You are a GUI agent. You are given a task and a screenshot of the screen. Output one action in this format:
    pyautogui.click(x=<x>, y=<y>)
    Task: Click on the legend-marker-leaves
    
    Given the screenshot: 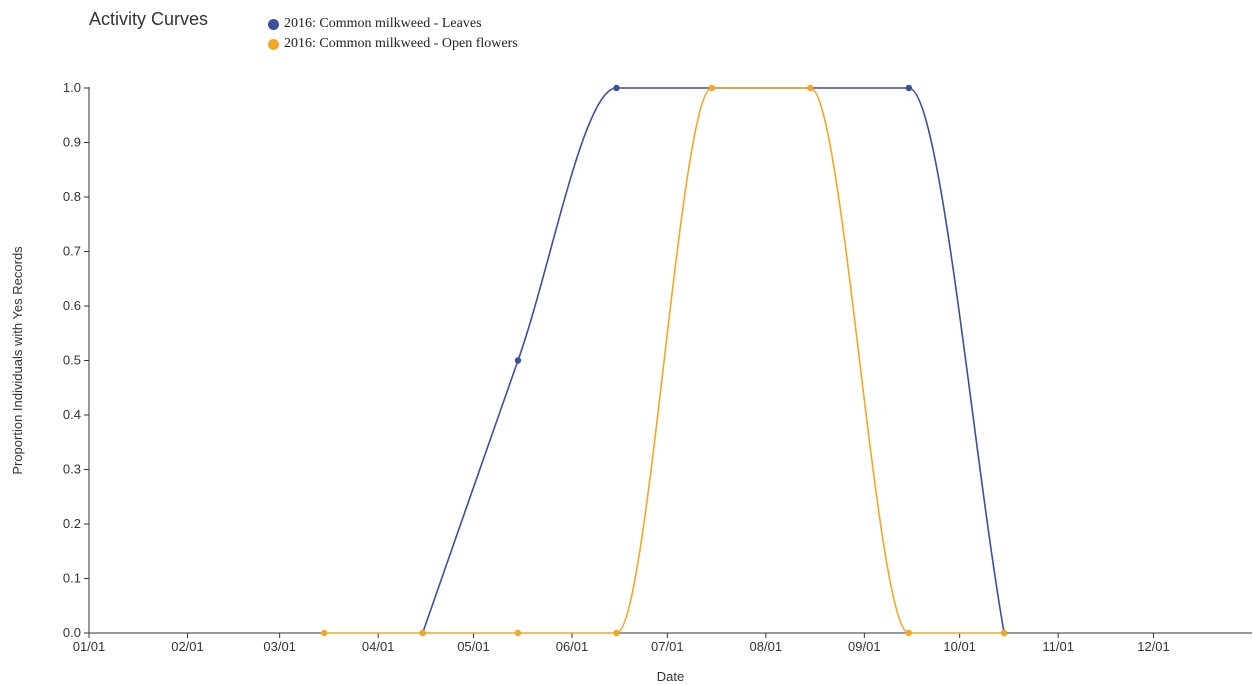 What is the action you would take?
    pyautogui.click(x=273, y=24)
    